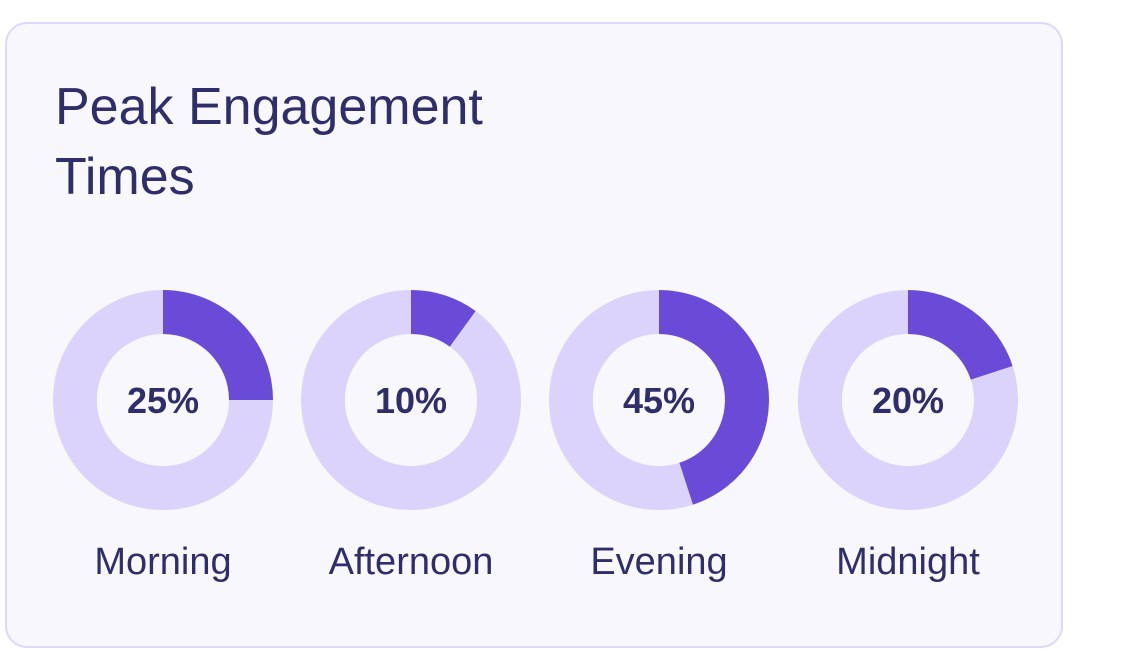  I want to click on donut-svg-evening: 45%, so click(659, 400).